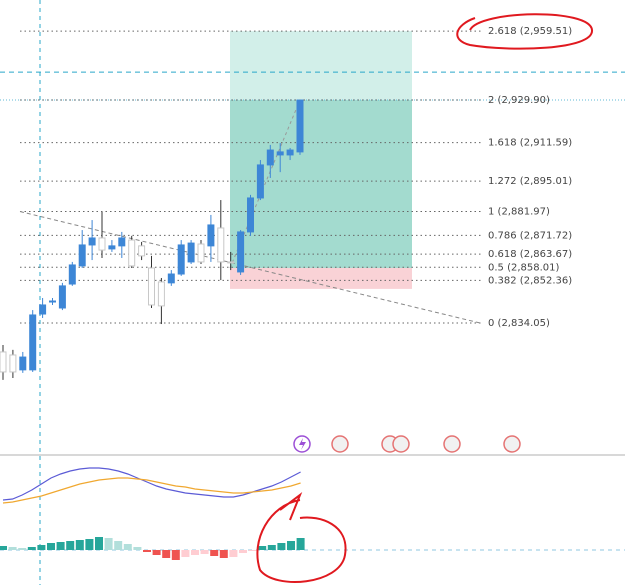 This screenshot has height=585, width=625. Describe the element at coordinates (530, 235) in the screenshot. I see `fib-level-label: 0.786 (2,871.72)` at that location.